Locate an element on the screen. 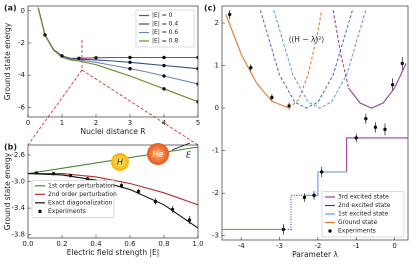 The height and width of the screenshot is (270, 415). y-tick-label: -3.0 is located at coordinates (18, 182).